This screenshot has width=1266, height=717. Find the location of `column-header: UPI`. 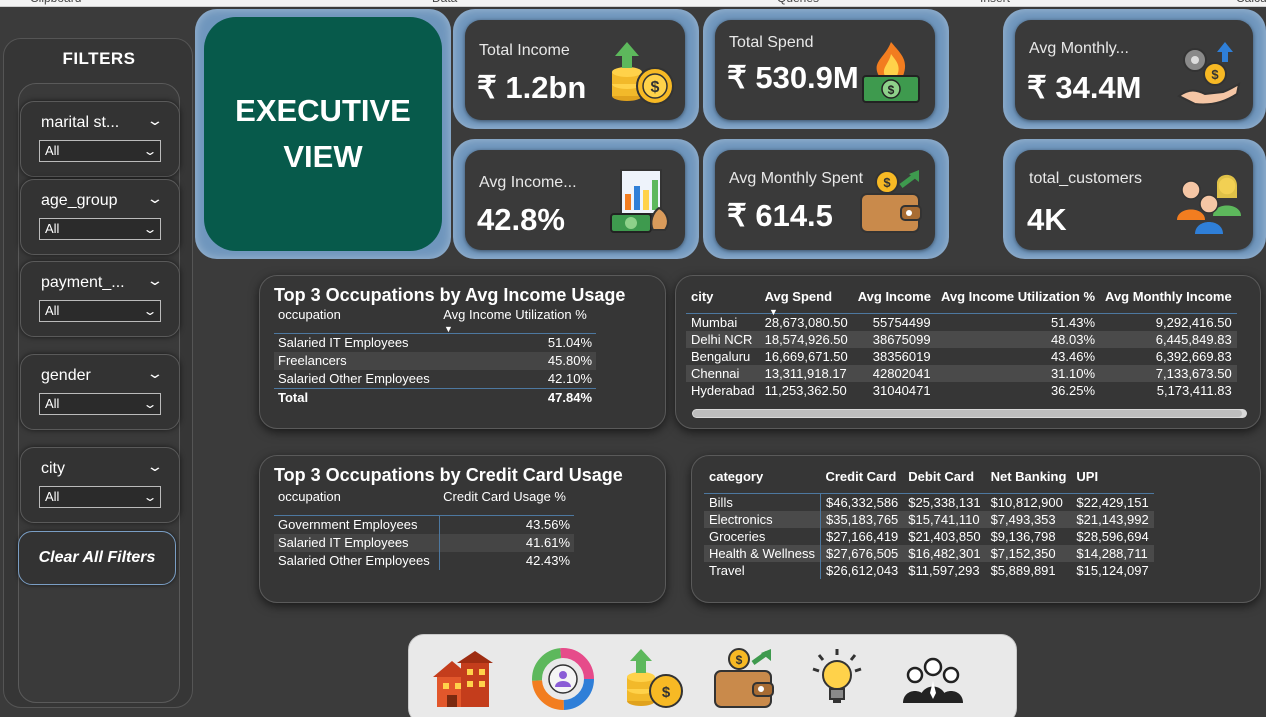

column-header: UPI is located at coordinates (1087, 476).